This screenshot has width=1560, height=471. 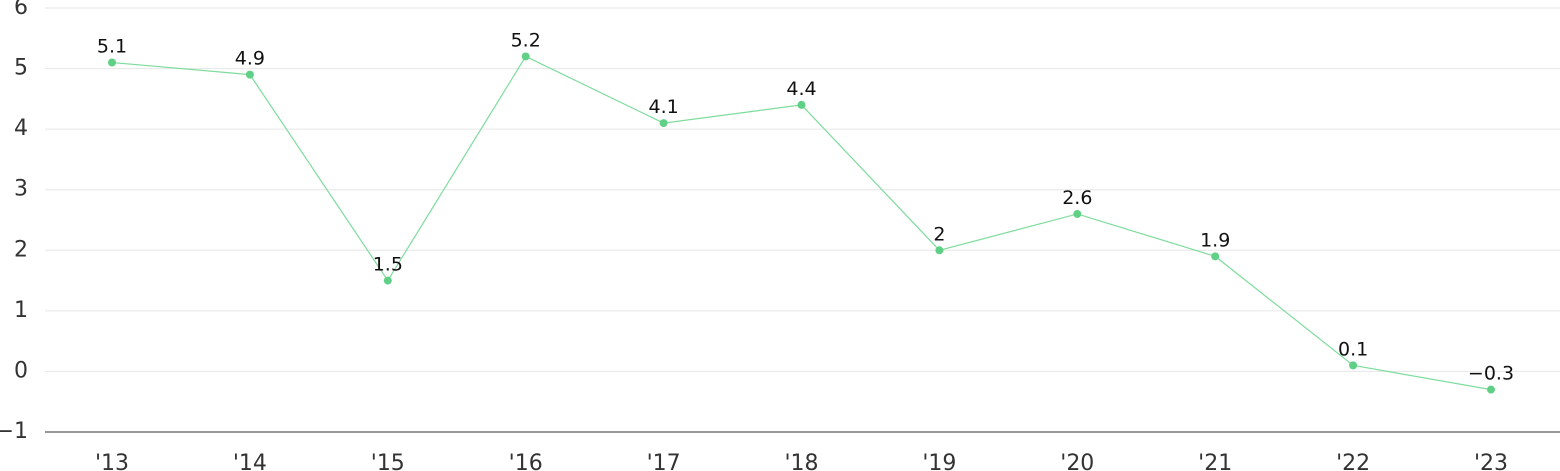 What do you see at coordinates (526, 461) in the screenshot?
I see `x-tick-label: '16` at bounding box center [526, 461].